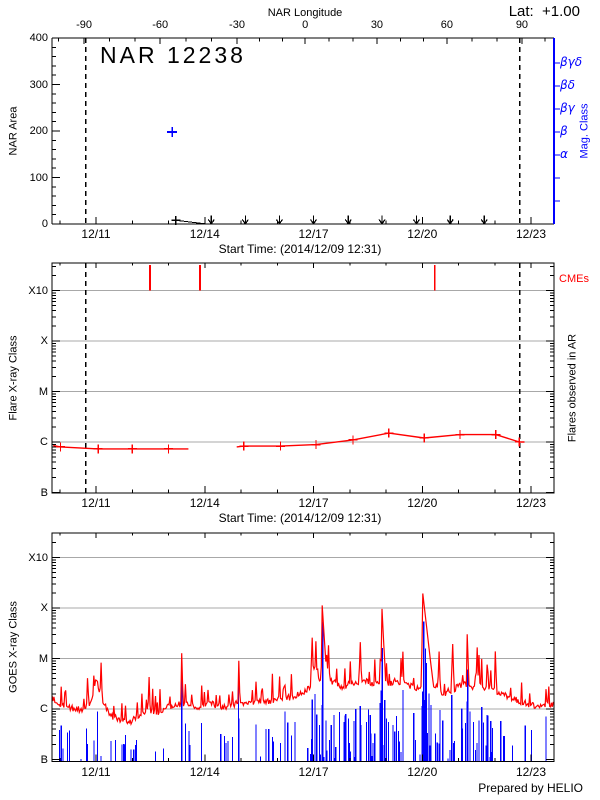  What do you see at coordinates (567, 85) in the screenshot?
I see `mag-class-tick-label: βδ` at bounding box center [567, 85].